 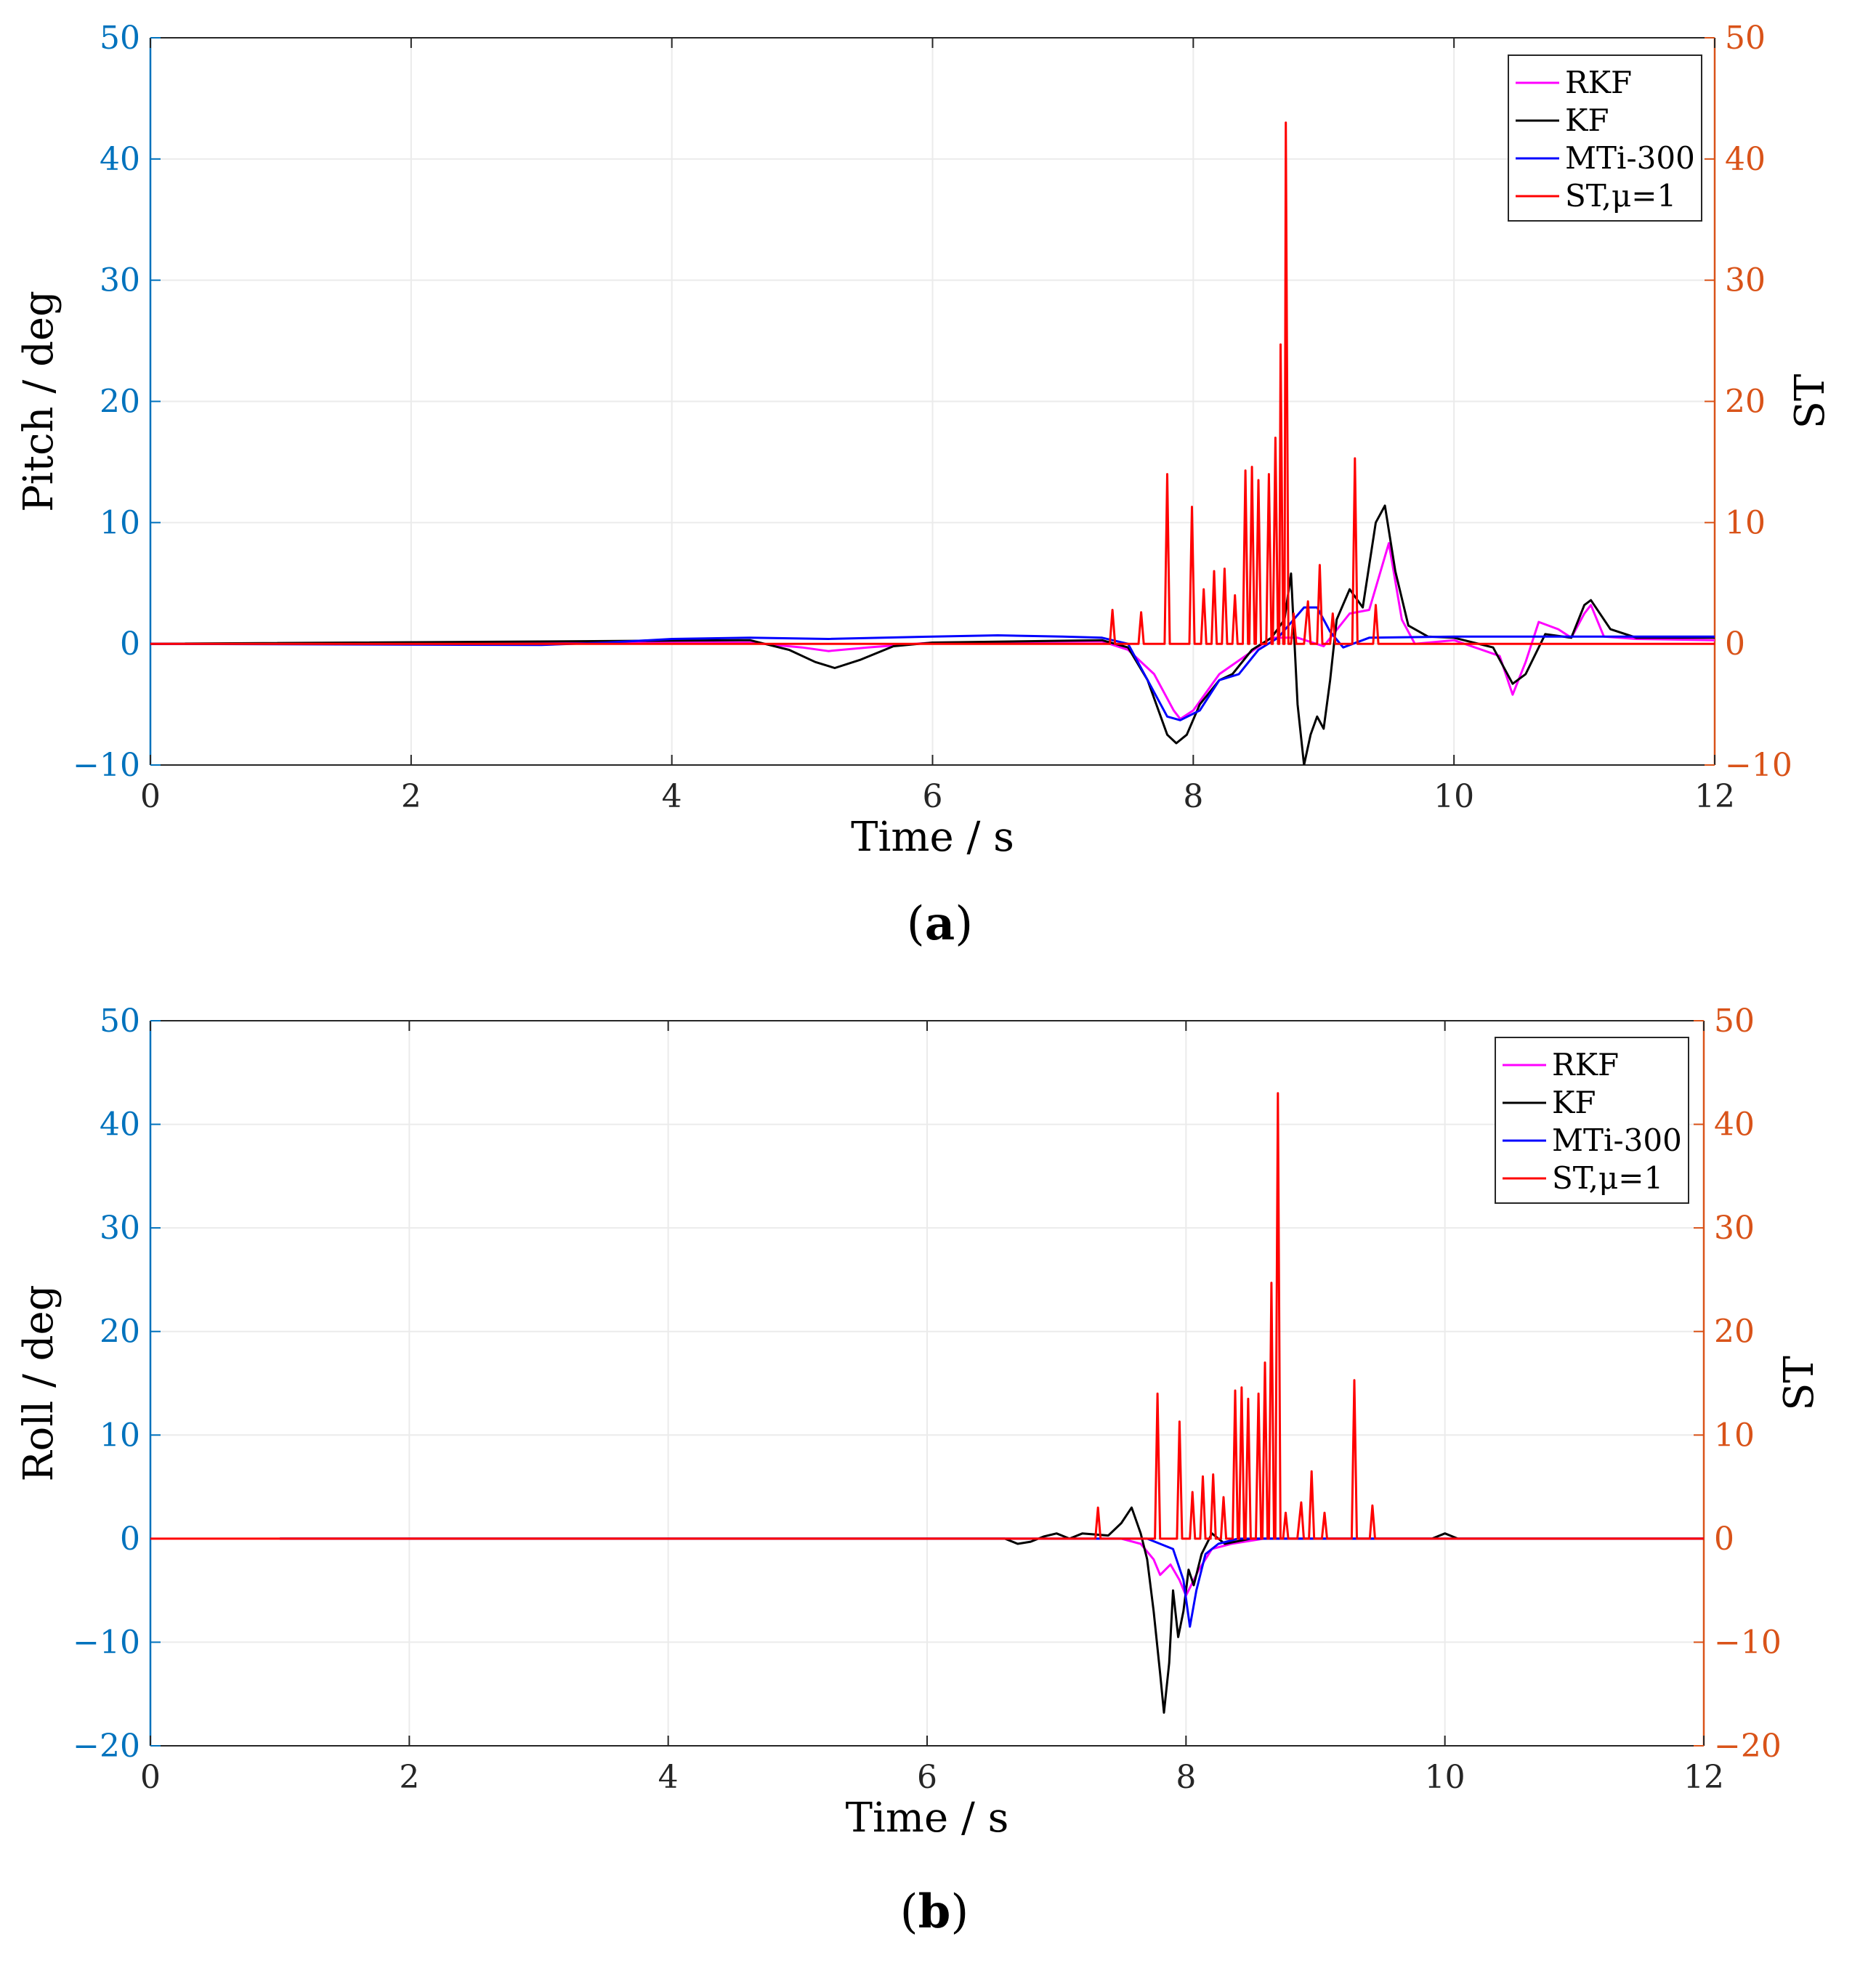 What do you see at coordinates (106, 1747) in the screenshot?
I see `y-tick-label-left: −20` at bounding box center [106, 1747].